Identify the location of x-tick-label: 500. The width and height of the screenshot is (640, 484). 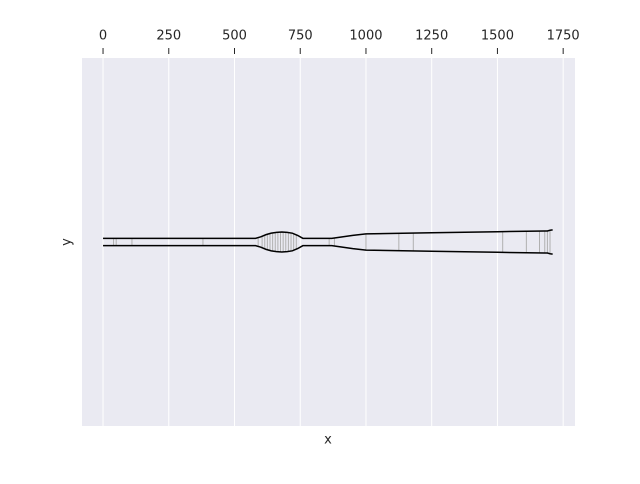
(234, 36).